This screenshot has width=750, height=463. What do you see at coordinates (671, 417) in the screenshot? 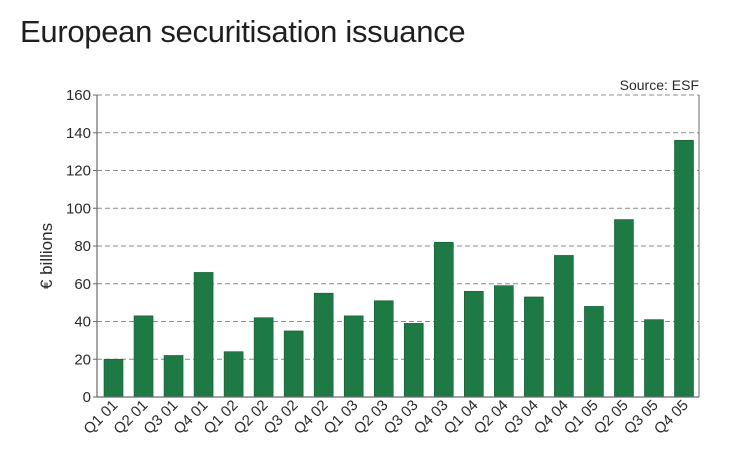
I see `x-tick-label: Q4 05` at bounding box center [671, 417].